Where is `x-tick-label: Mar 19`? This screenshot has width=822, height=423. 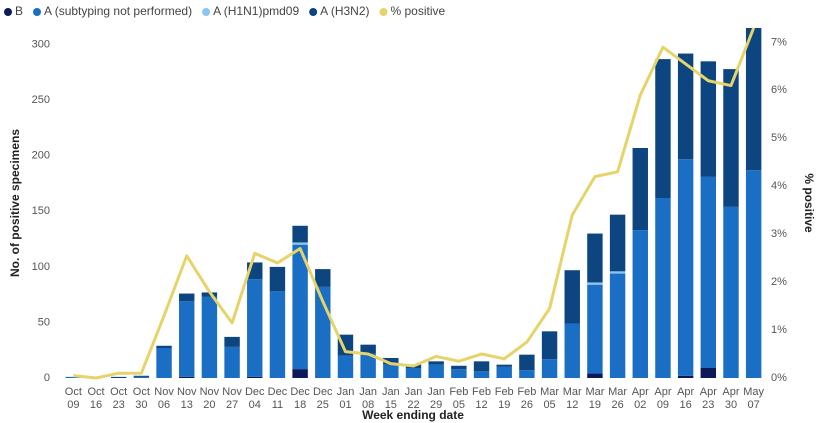
x-tick-label: Mar 19 is located at coordinates (594, 398).